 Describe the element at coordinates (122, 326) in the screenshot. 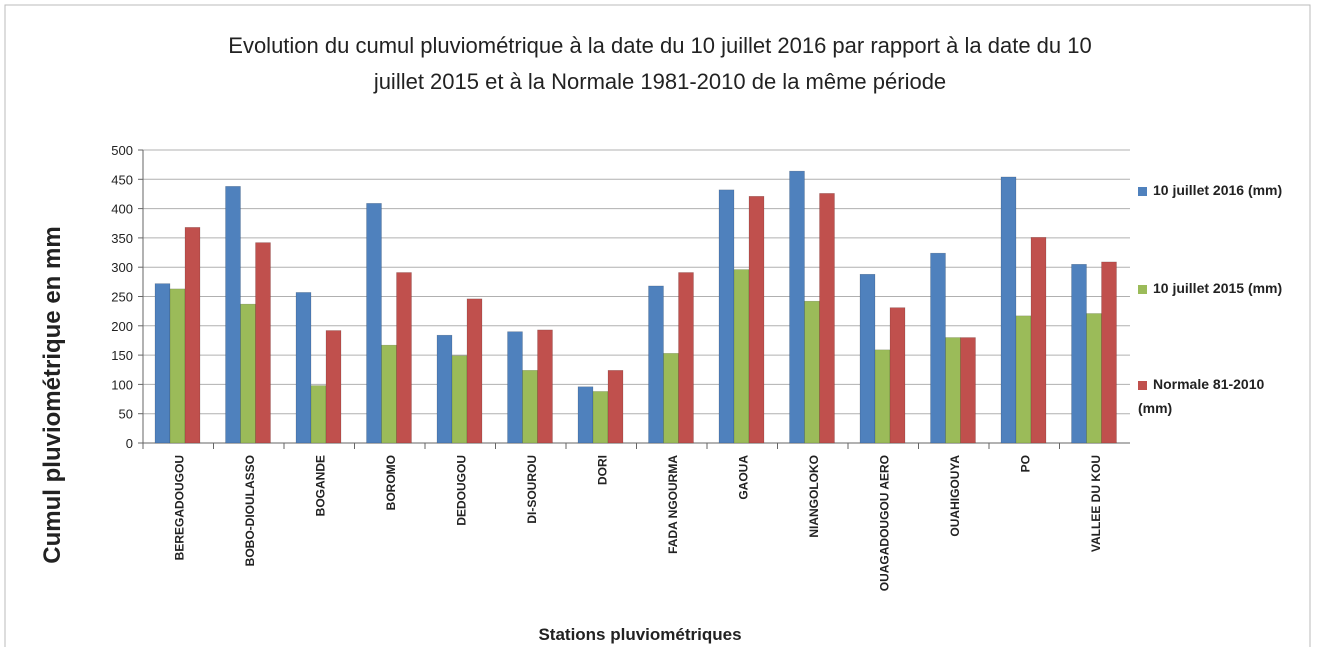

I see `y-tick-label: 200` at that location.